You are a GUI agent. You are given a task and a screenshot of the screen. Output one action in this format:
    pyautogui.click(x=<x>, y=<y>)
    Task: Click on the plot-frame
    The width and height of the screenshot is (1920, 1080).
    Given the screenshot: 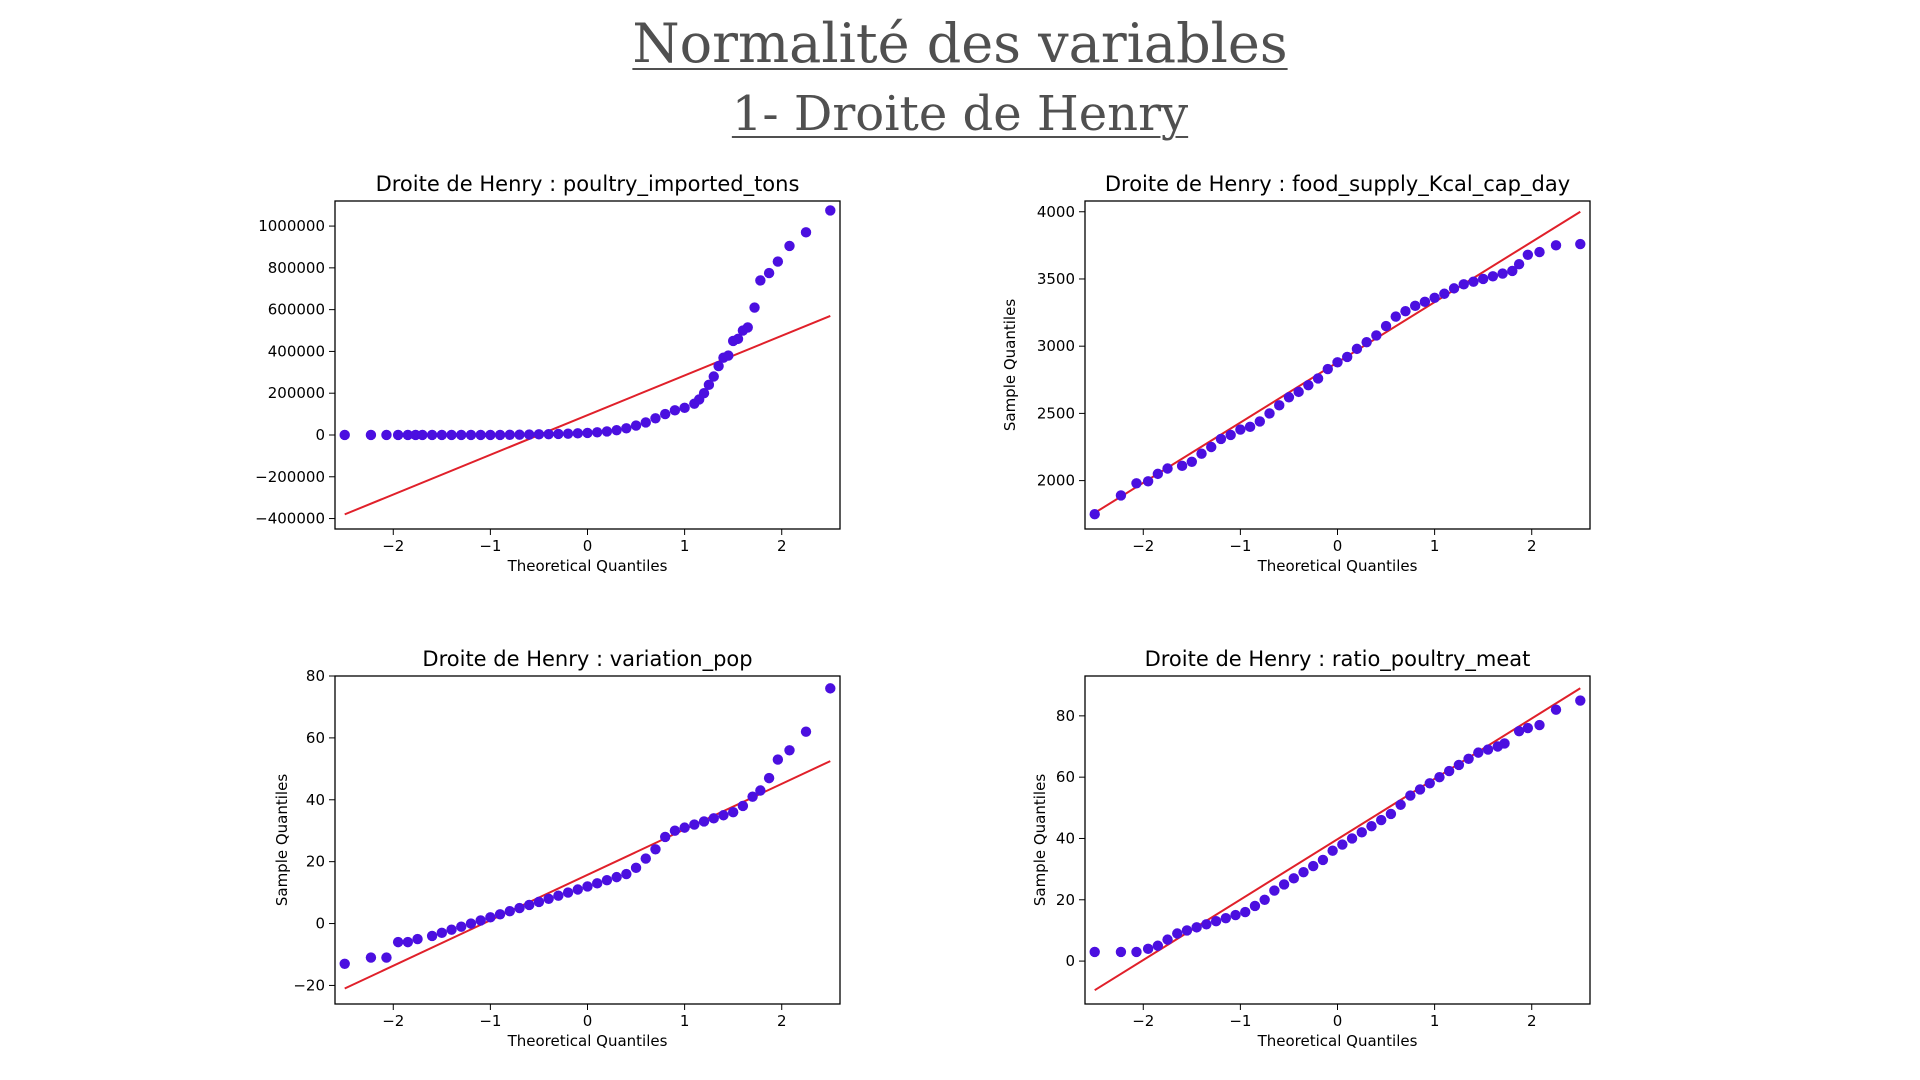 What is the action you would take?
    pyautogui.click(x=587, y=840)
    